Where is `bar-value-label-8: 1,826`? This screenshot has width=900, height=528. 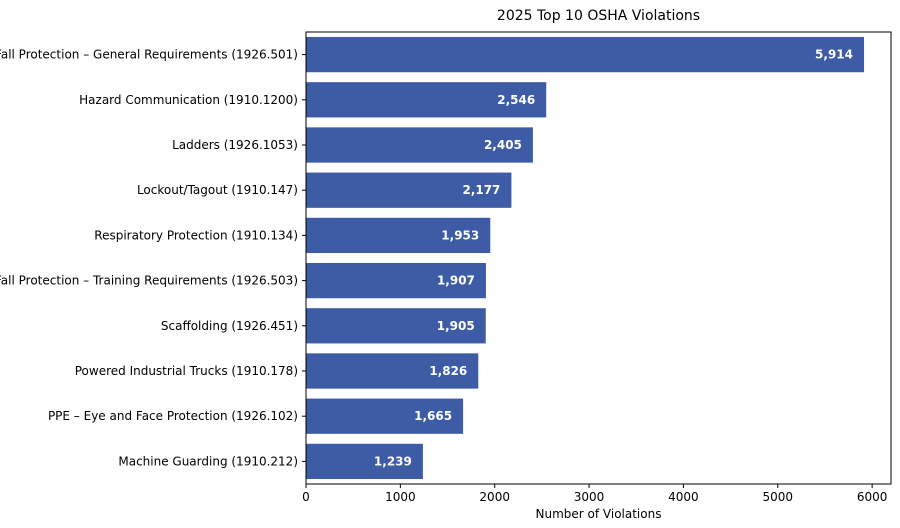 bar-value-label-8: 1,826 is located at coordinates (448, 371).